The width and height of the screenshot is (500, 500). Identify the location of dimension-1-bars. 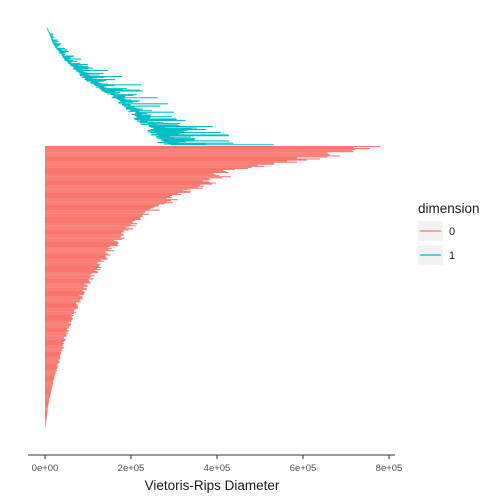
(160, 86).